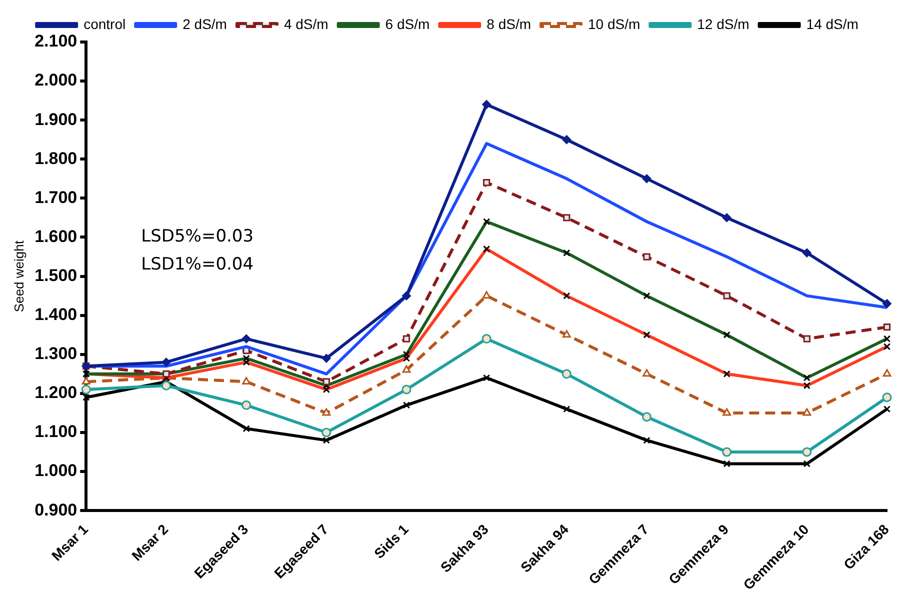  What do you see at coordinates (391, 541) in the screenshot?
I see `x-tick-label: Sids 1` at bounding box center [391, 541].